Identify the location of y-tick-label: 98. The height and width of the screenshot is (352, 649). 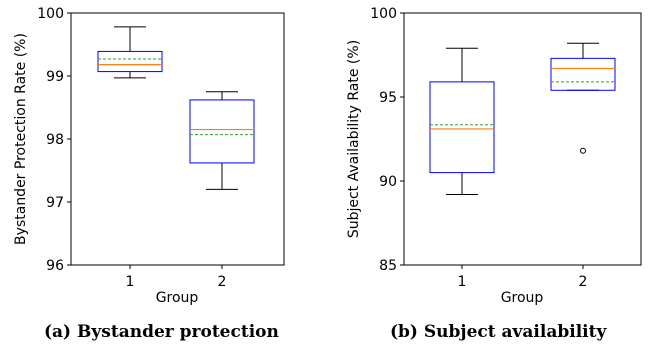
(55, 140).